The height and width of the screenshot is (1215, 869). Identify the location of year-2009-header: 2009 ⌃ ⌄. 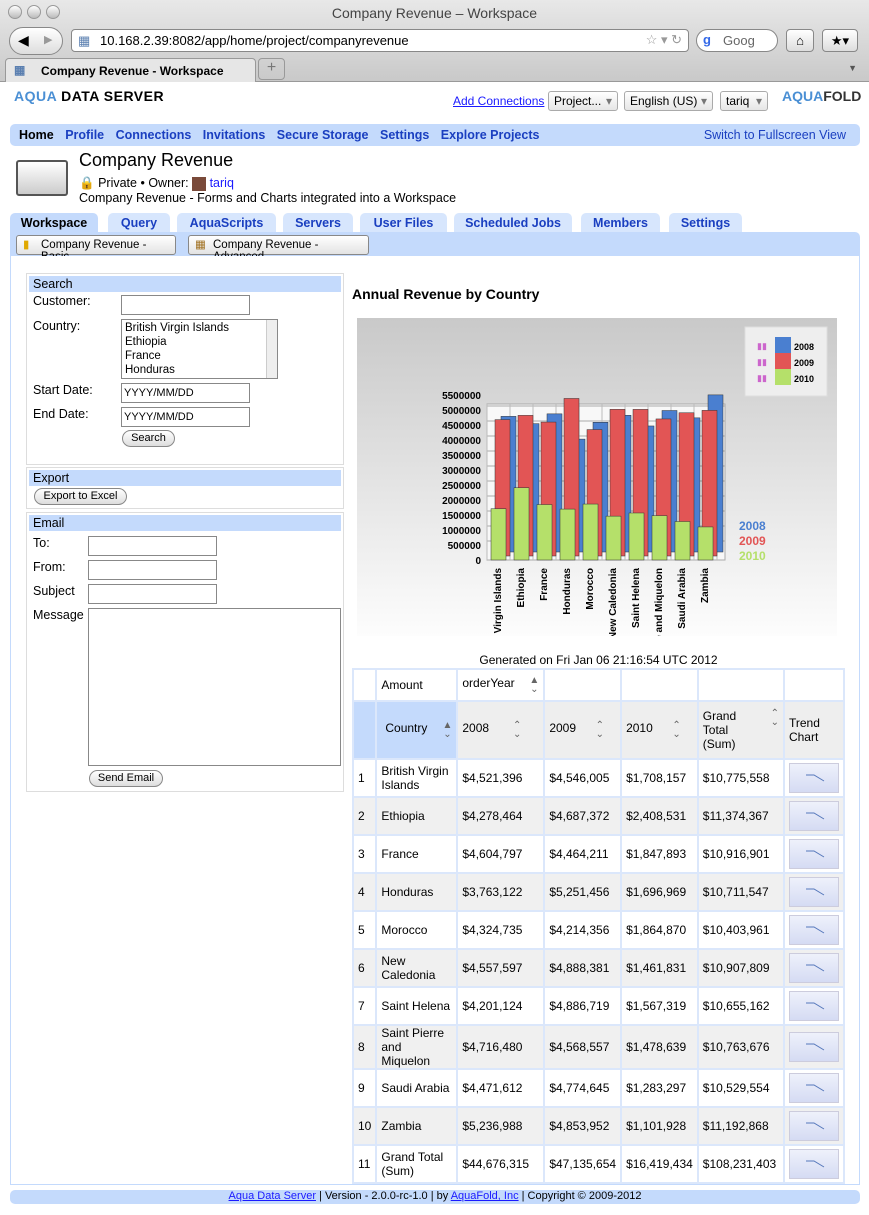
(583, 730).